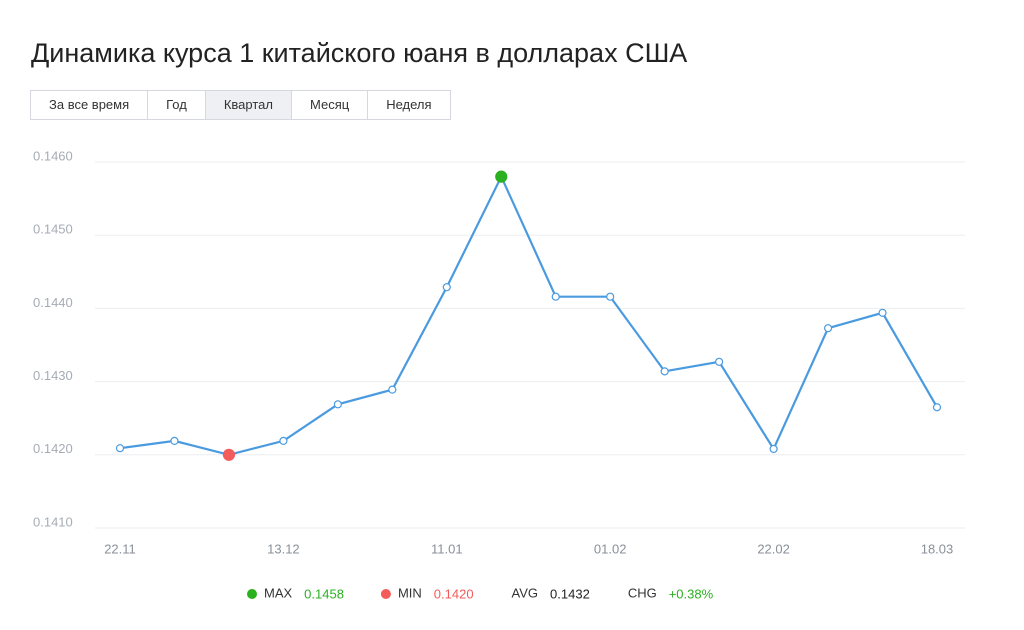 The width and height of the screenshot is (1024, 630). What do you see at coordinates (570, 593) in the screenshot?
I see `stat-value: 0.1432` at bounding box center [570, 593].